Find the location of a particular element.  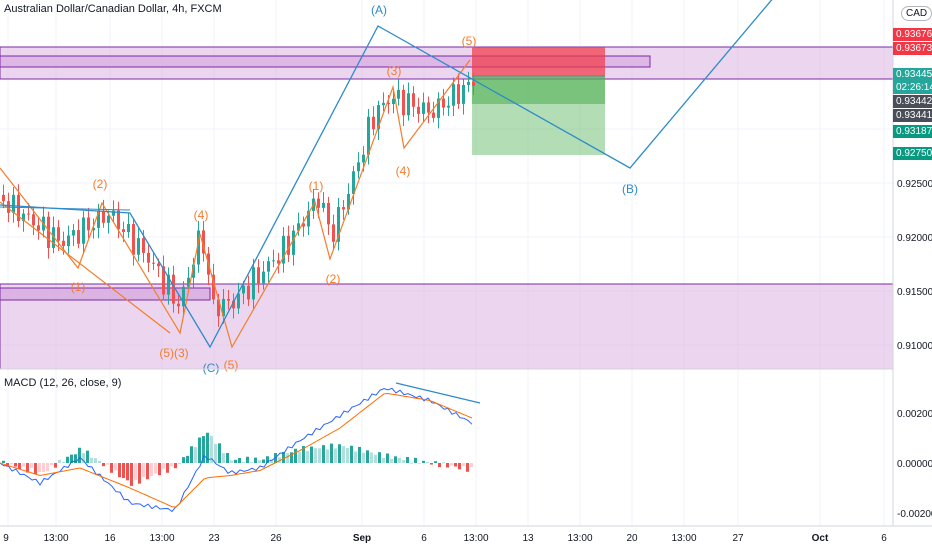

price-tag: 0.93676 is located at coordinates (912, 34).